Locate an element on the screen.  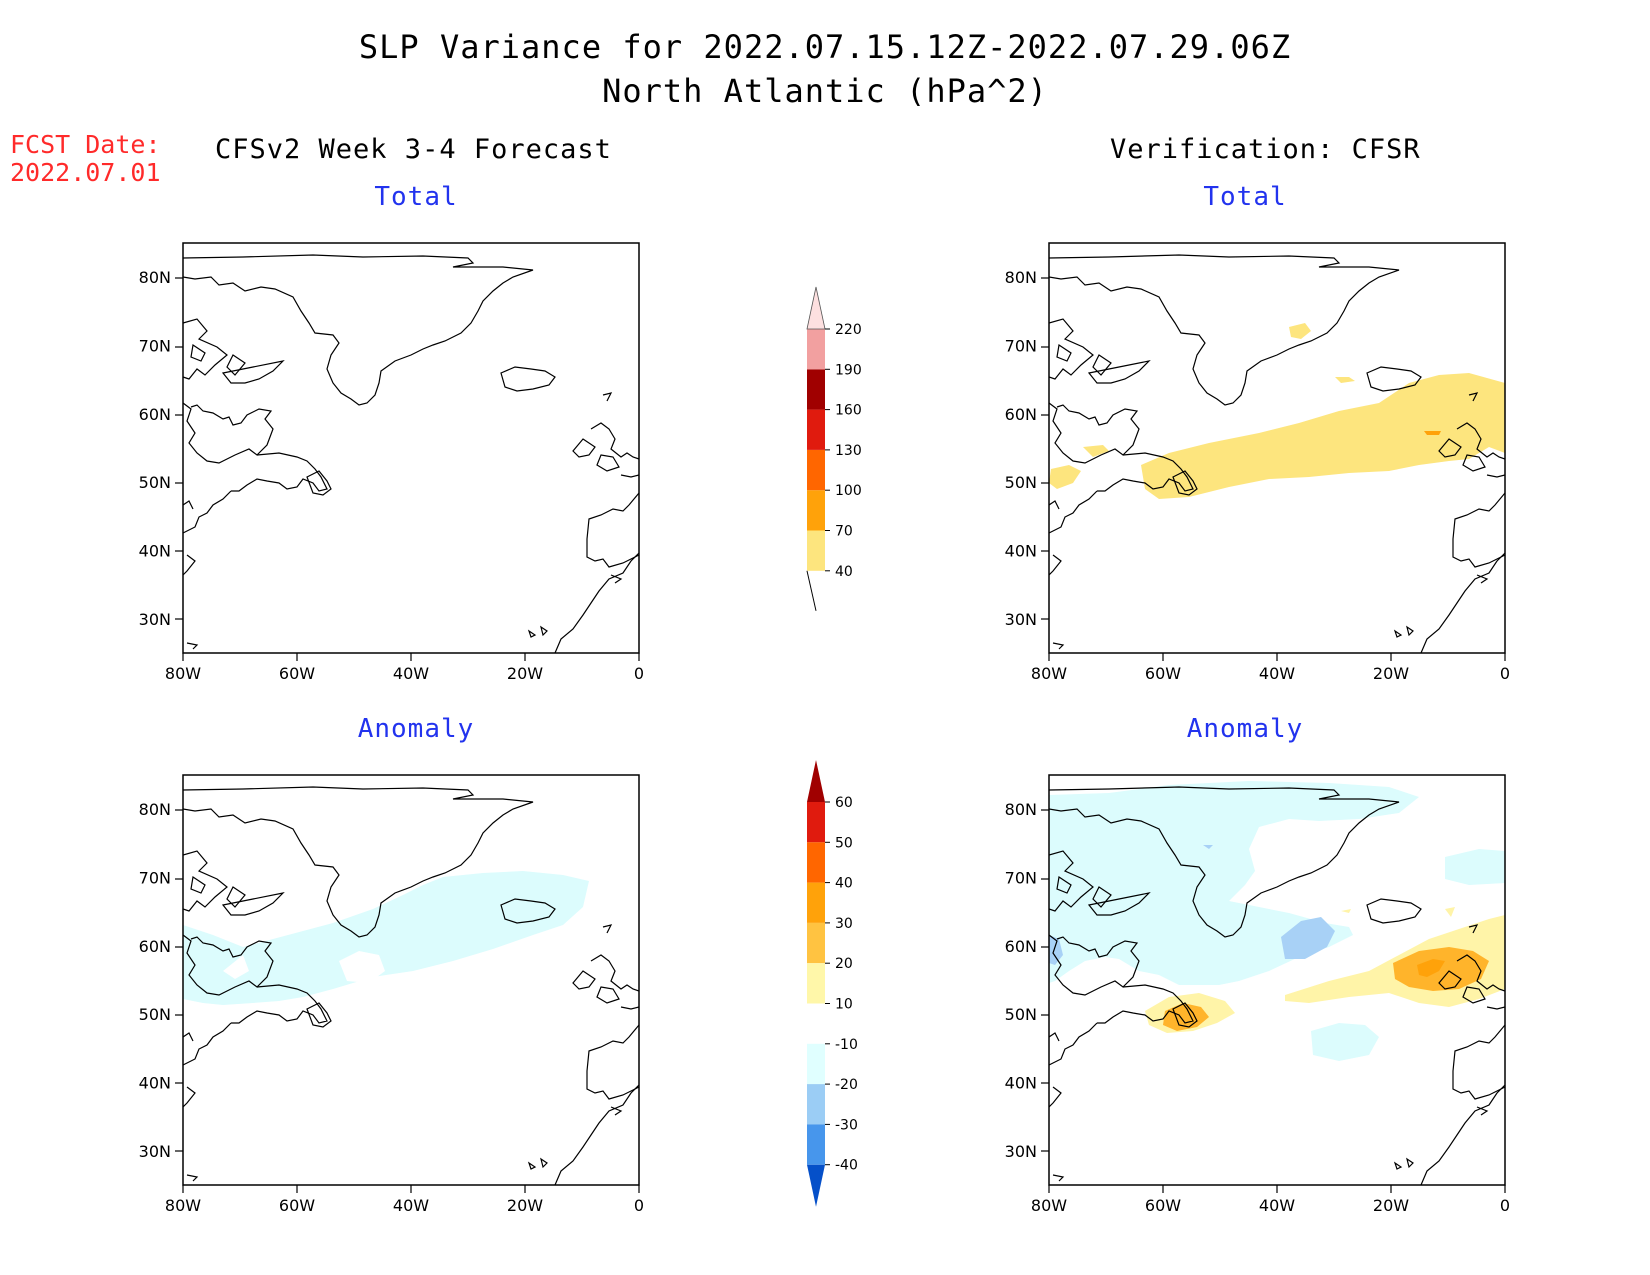
coastline is located at coordinates (411, 454).